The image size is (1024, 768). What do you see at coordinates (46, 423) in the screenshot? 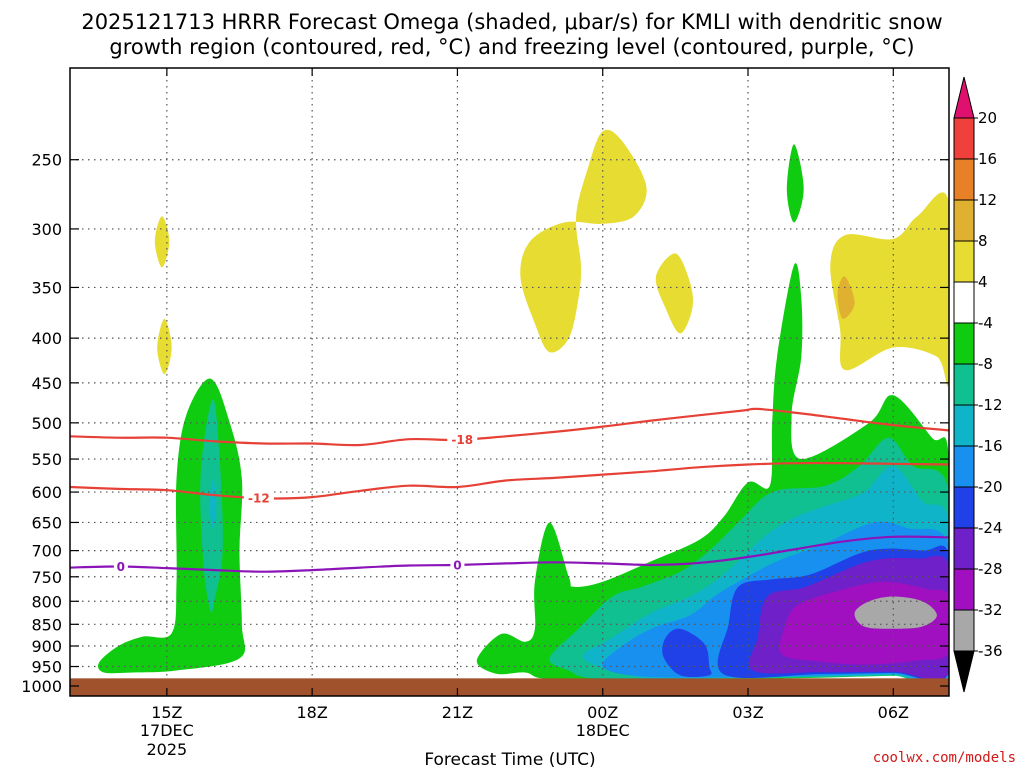
I see `y-tick-label-500: 500` at bounding box center [46, 423].